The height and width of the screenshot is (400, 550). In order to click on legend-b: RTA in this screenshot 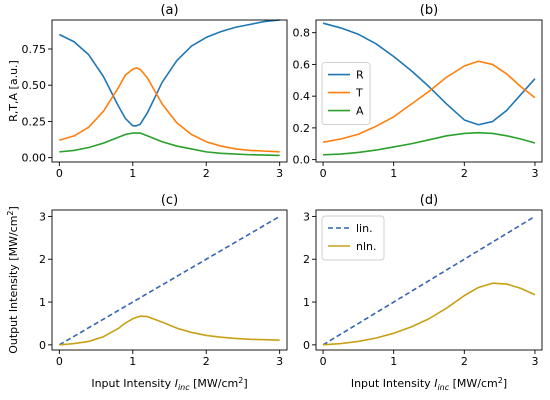, I will do `click(346, 94)`.